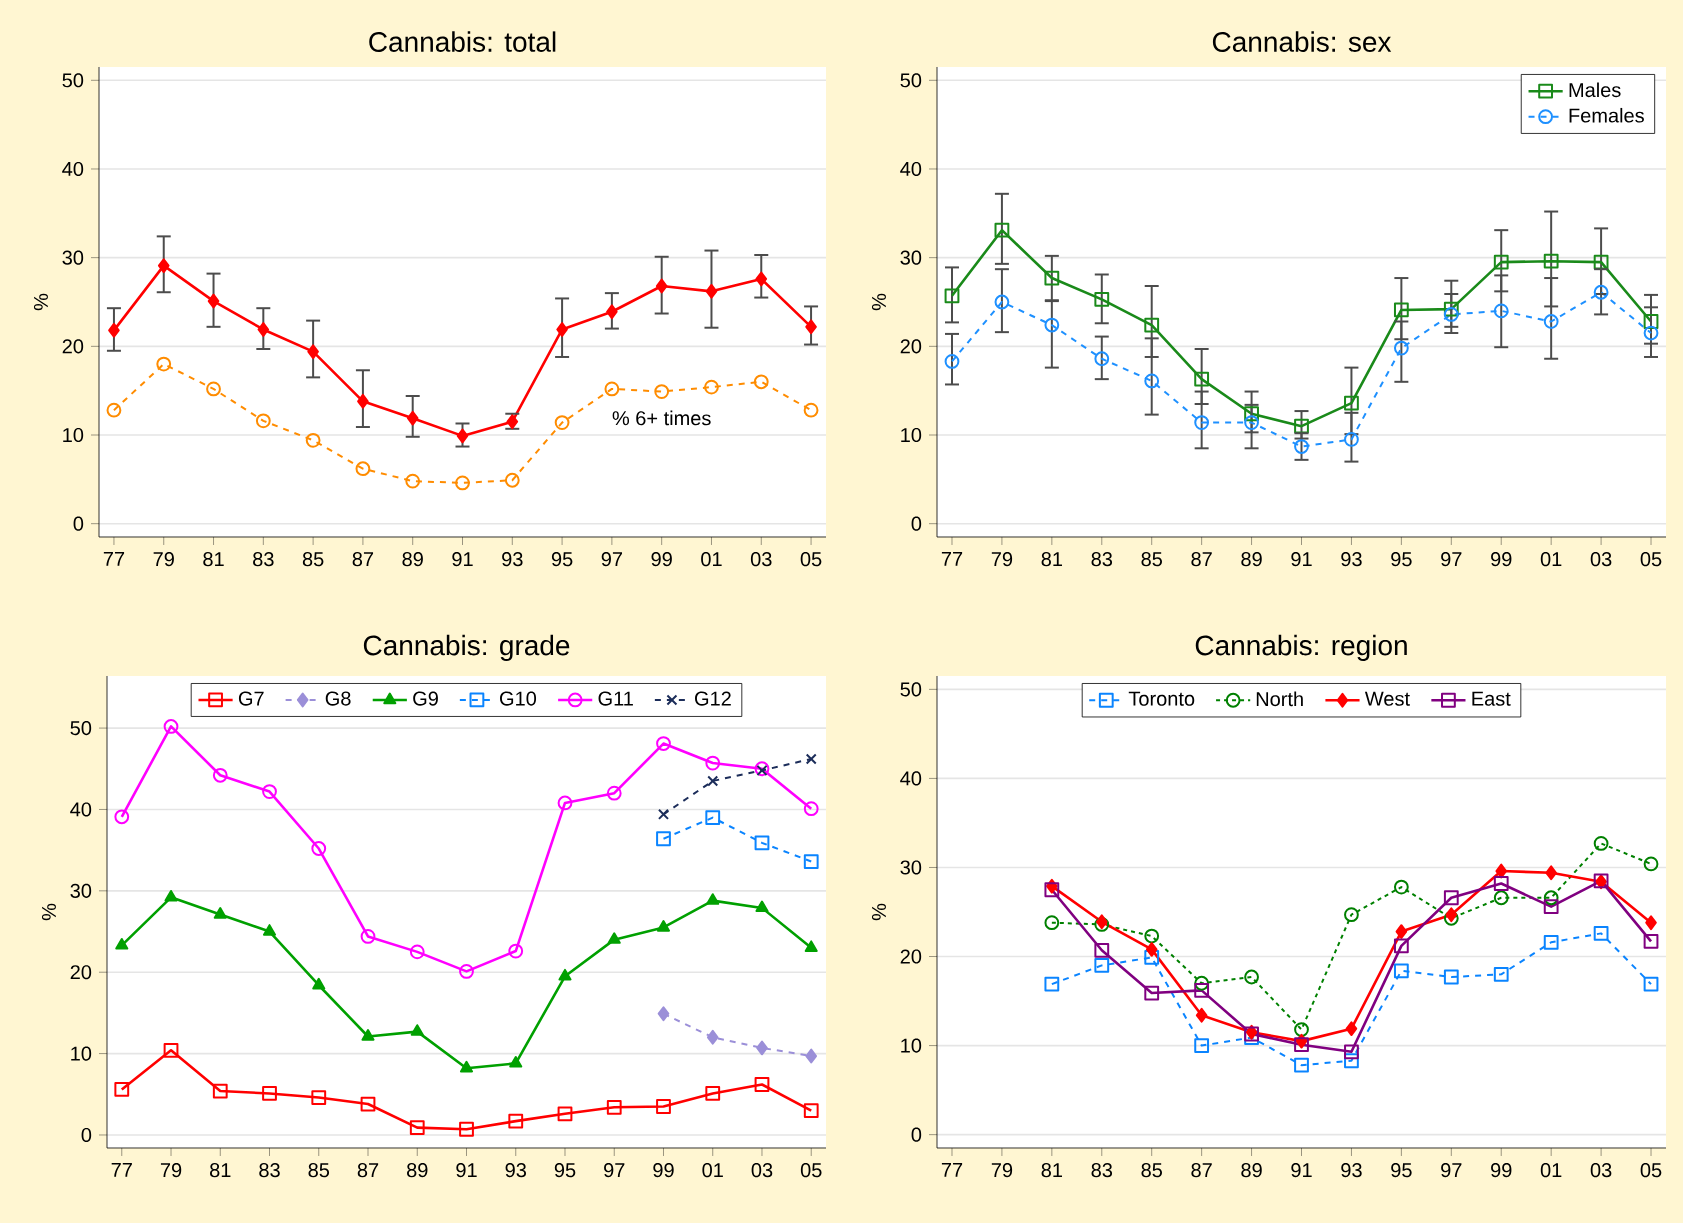 The height and width of the screenshot is (1223, 1683). What do you see at coordinates (615, 698) in the screenshot?
I see `legend-label: G11` at bounding box center [615, 698].